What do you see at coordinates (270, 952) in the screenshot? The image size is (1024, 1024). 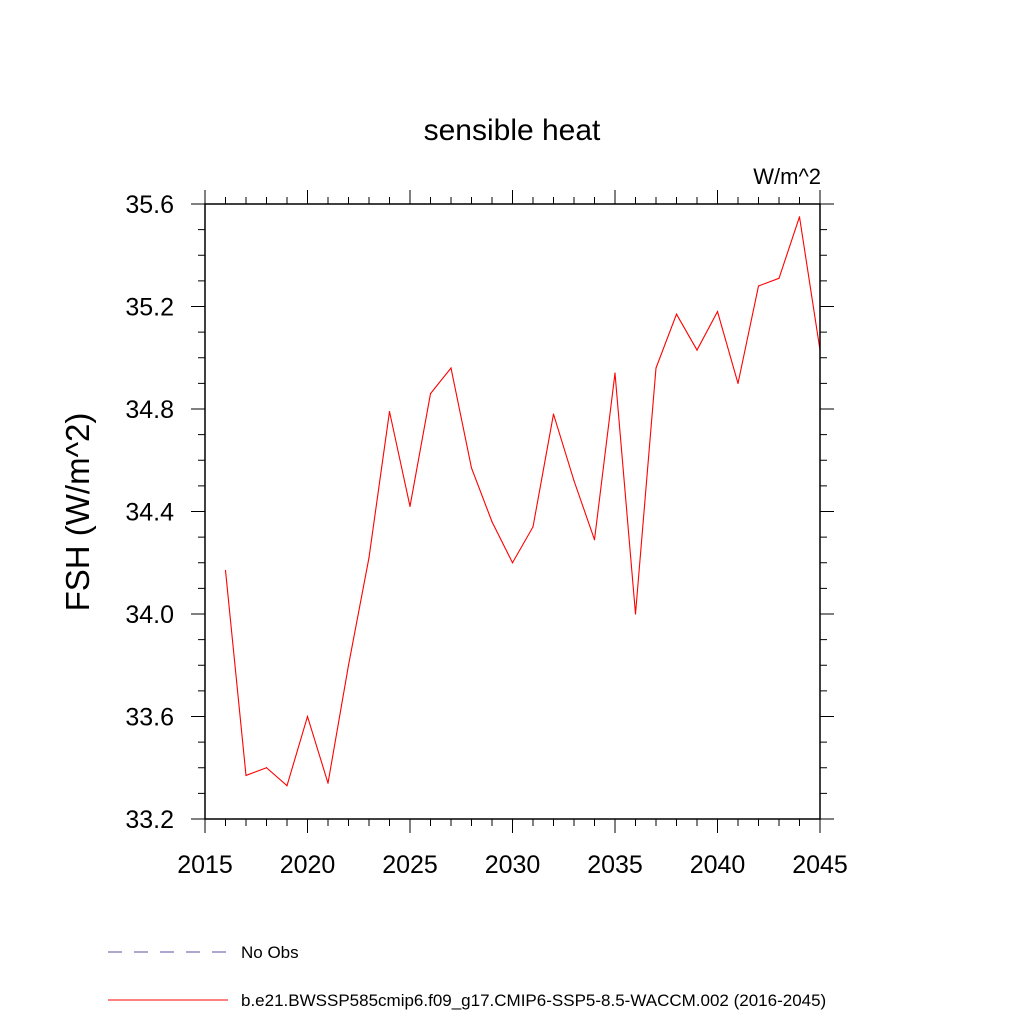 I see `legend-label-no-obs: No Obs` at bounding box center [270, 952].